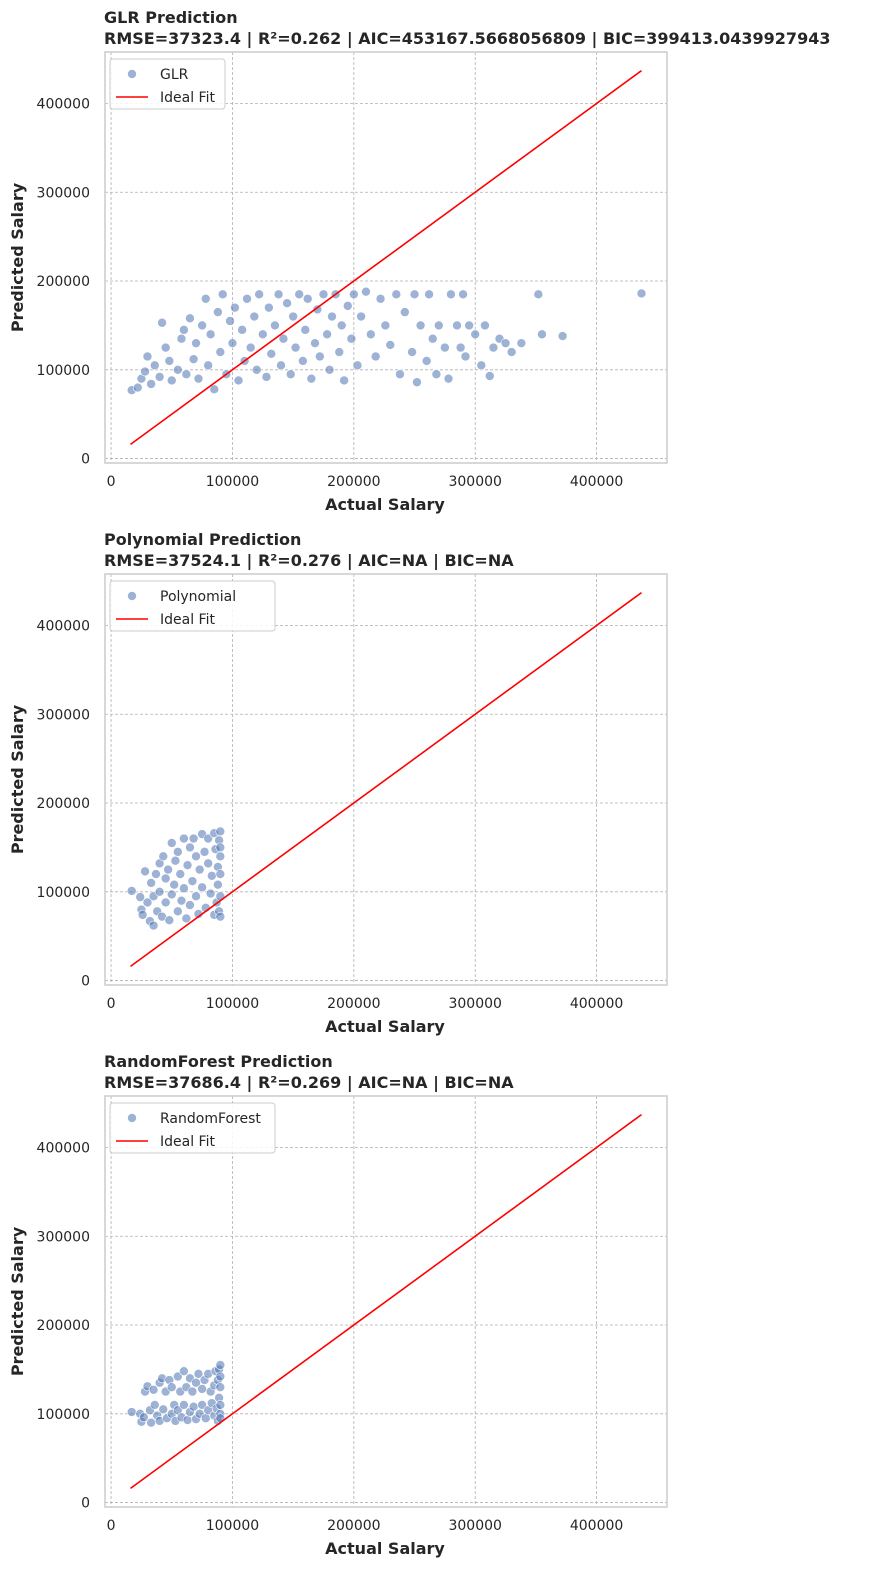 The height and width of the screenshot is (1584, 869). I want to click on legend-box, so click(192, 1128).